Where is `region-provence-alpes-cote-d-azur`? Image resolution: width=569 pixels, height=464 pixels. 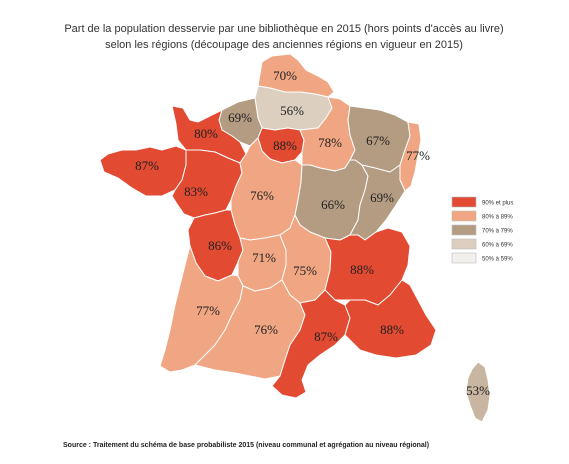
region-provence-alpes-cote-d-azur is located at coordinates (390, 319).